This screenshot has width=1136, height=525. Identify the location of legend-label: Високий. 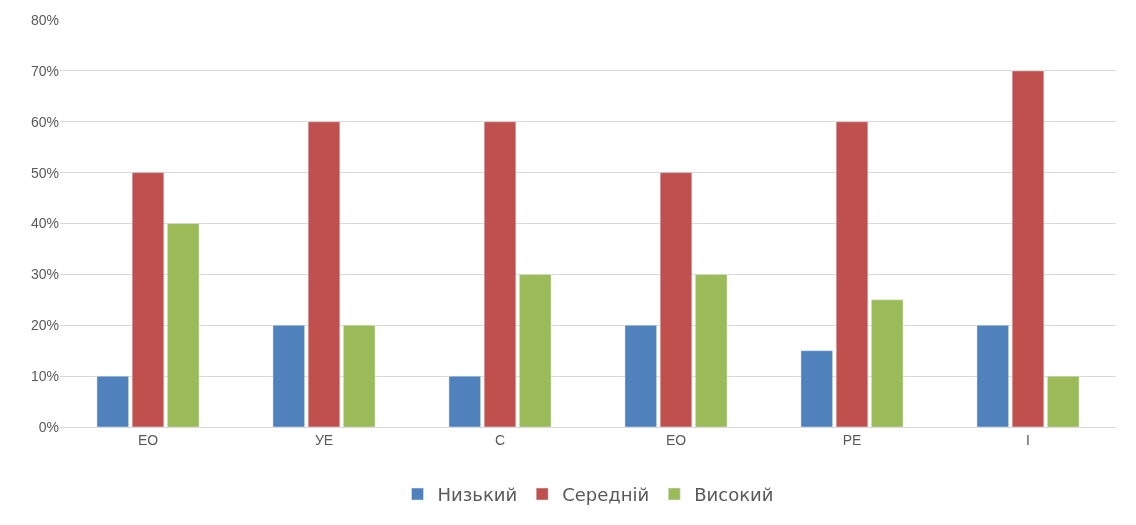
(734, 495).